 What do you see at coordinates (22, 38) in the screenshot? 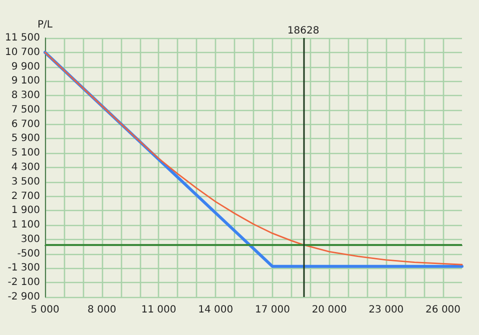
I see `y-tick-label: 11 500` at bounding box center [22, 38].